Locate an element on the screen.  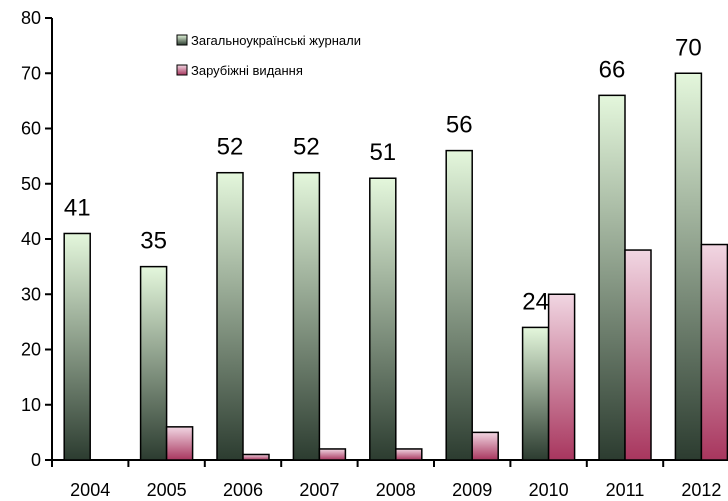
data-label-series-1: 66 is located at coordinates (612, 69).